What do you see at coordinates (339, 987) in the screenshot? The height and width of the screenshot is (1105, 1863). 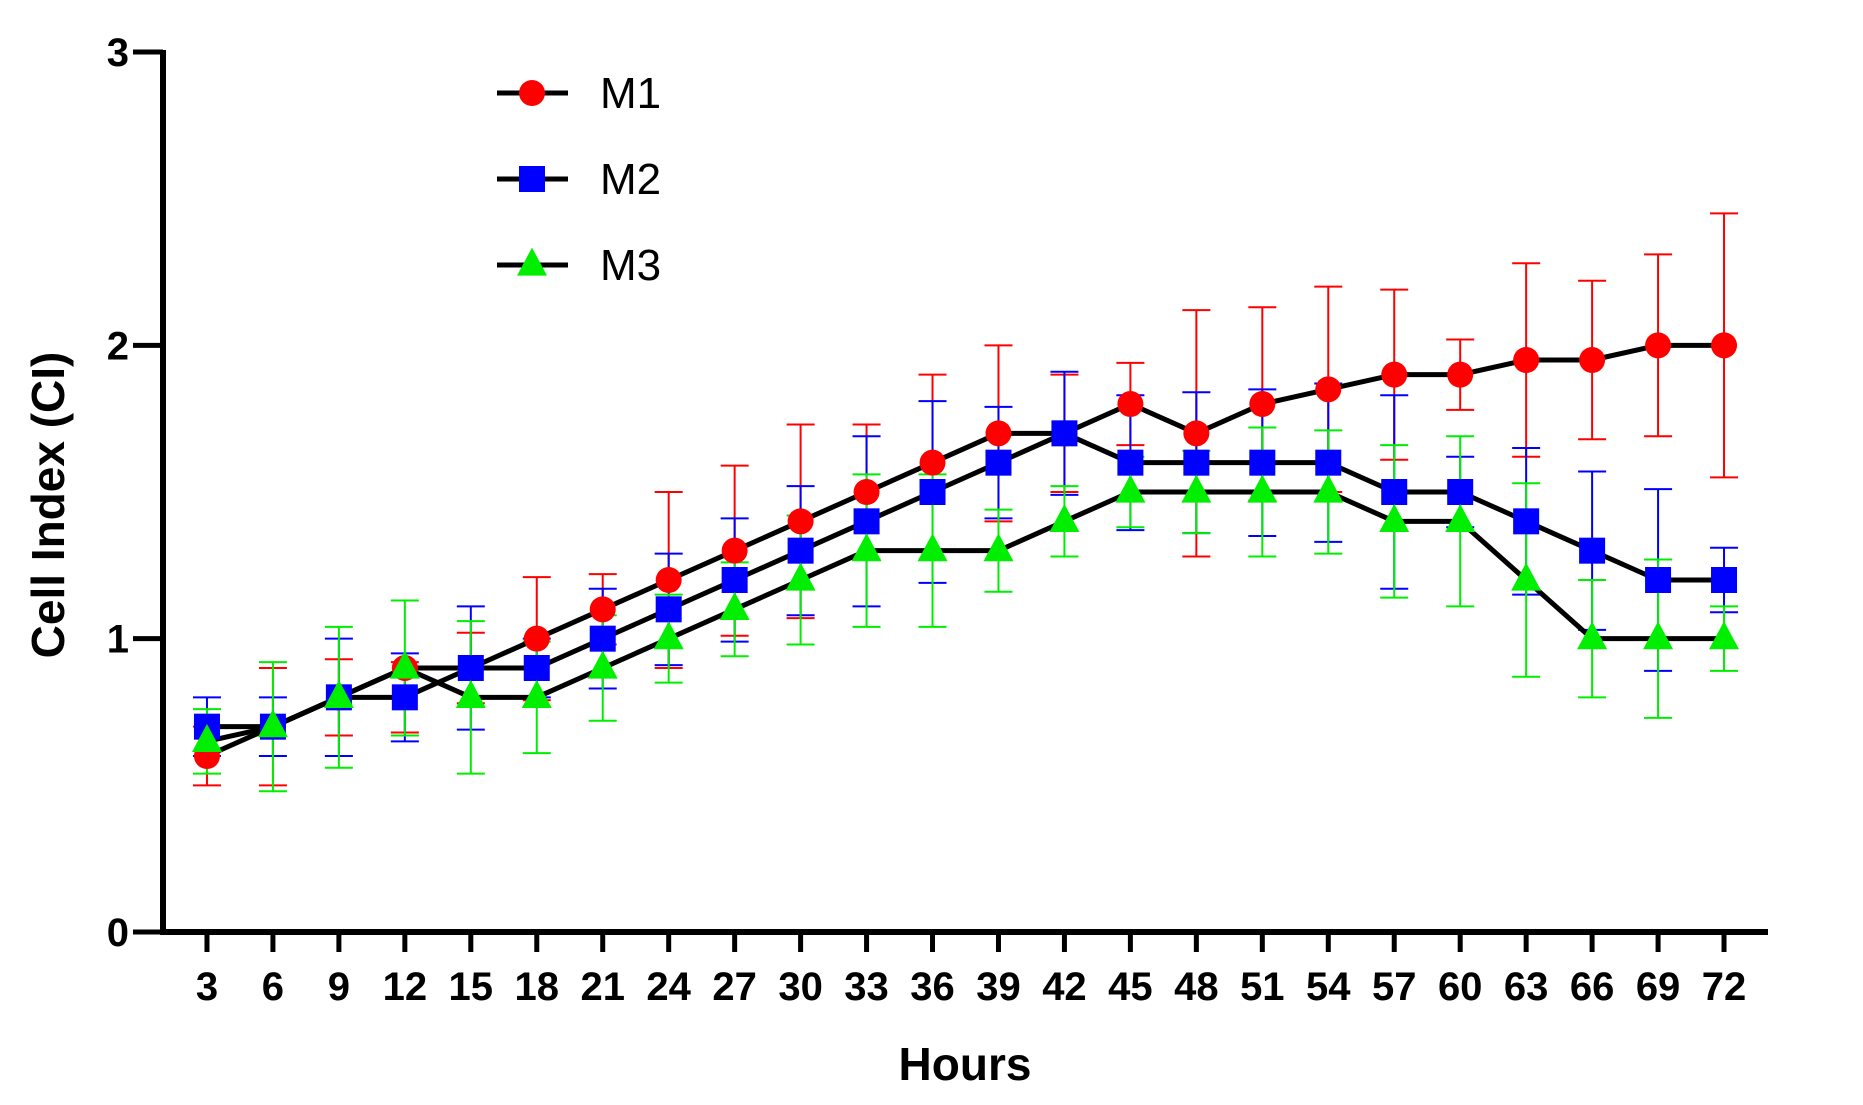 I see `x-tick-label: 9` at bounding box center [339, 987].